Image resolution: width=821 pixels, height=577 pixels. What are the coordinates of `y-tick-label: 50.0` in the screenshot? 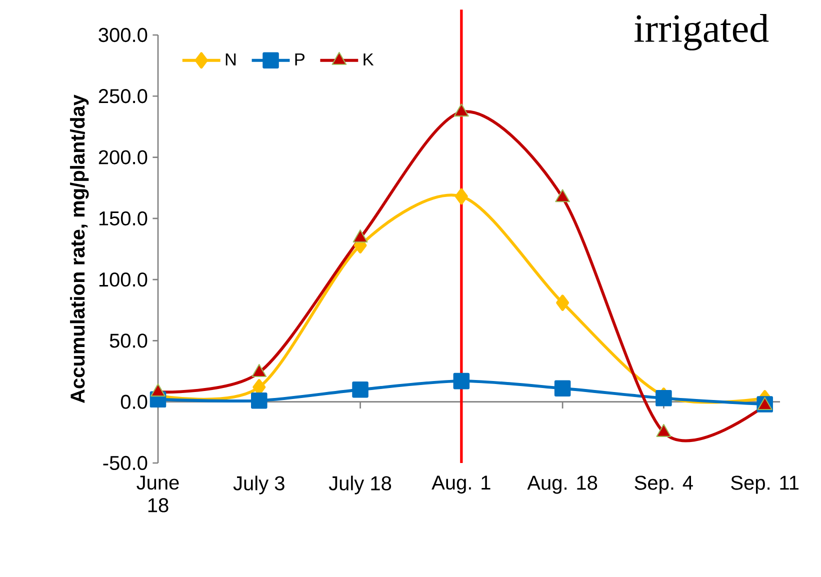 It's located at (129, 341).